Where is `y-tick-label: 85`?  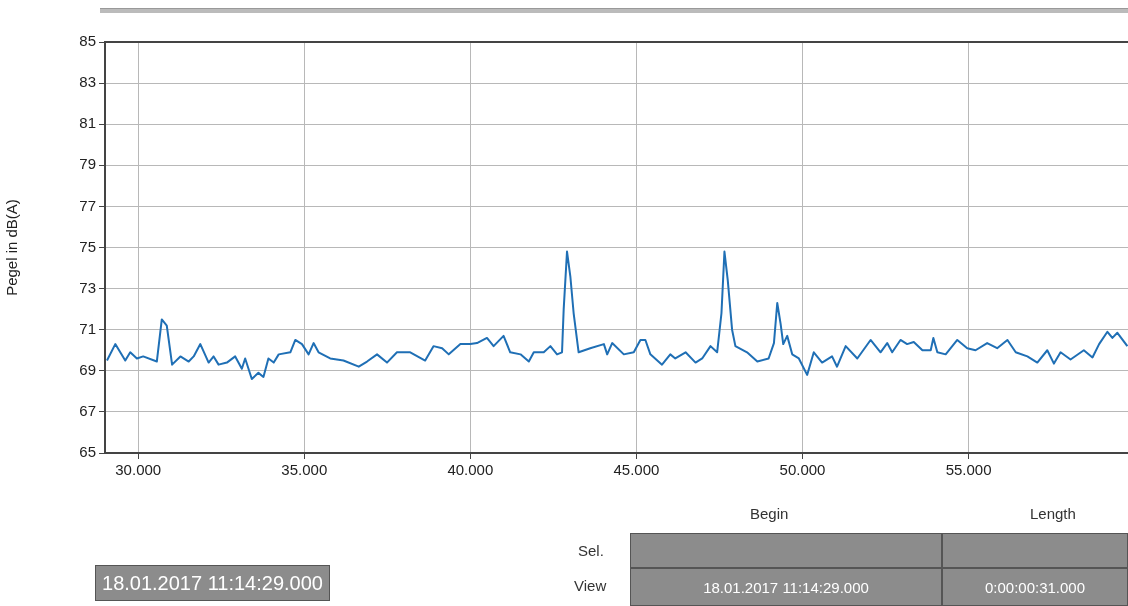 y-tick-label: 85 is located at coordinates (87, 41).